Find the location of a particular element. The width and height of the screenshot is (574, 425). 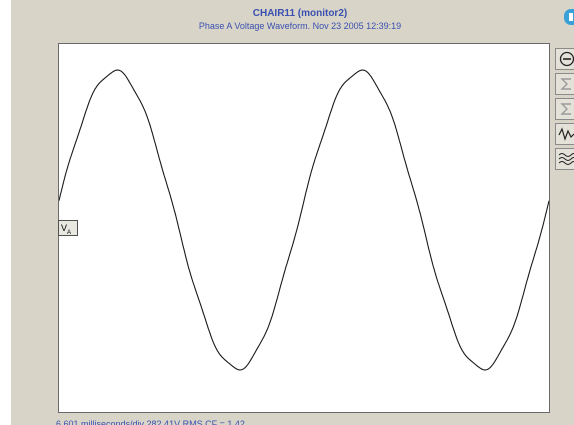

waveform-icon is located at coordinates (566, 134).